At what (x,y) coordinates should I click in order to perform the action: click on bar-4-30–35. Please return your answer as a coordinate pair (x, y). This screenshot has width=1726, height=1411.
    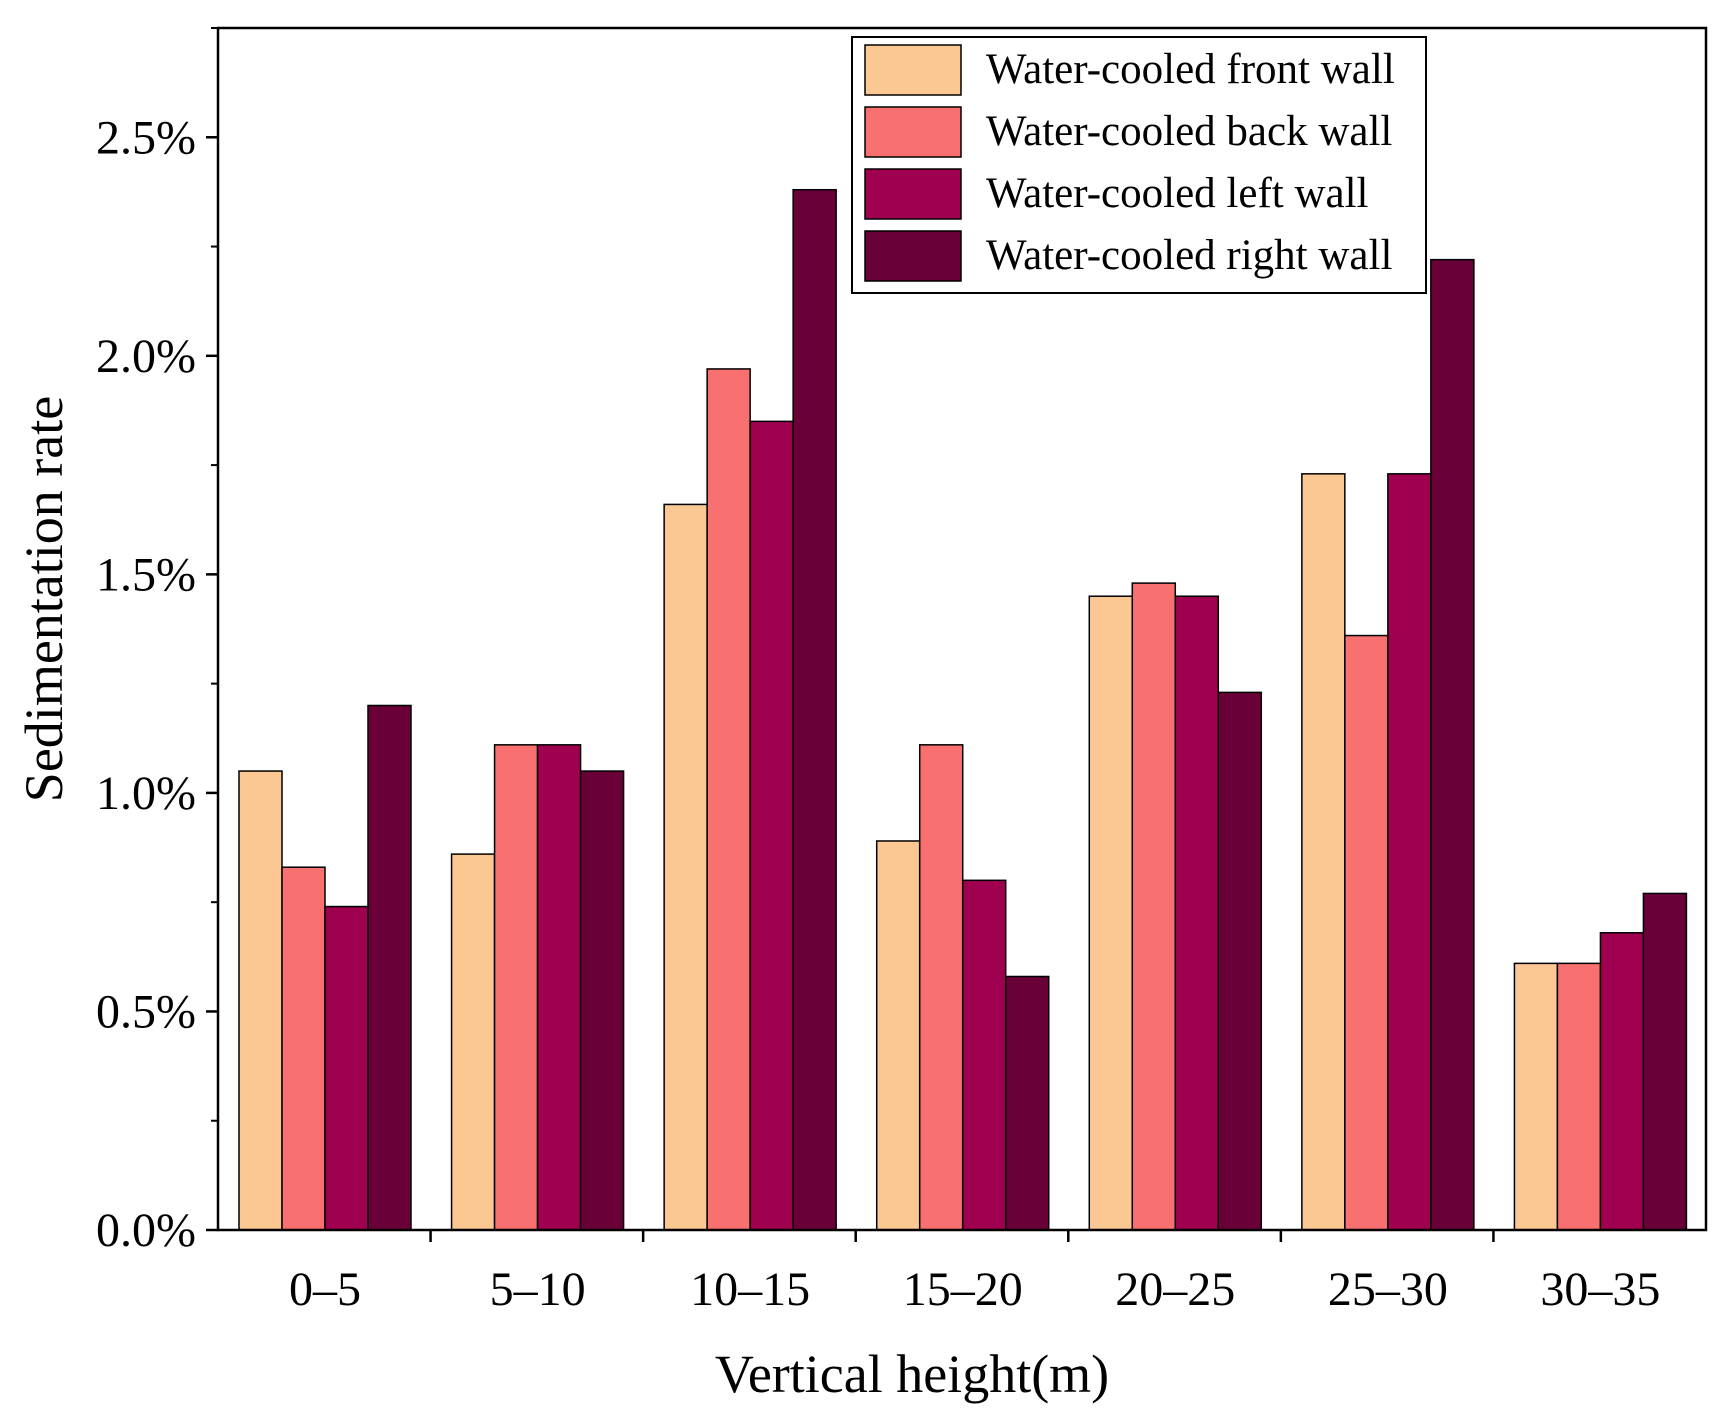
    Looking at the image, I should click on (1665, 1061).